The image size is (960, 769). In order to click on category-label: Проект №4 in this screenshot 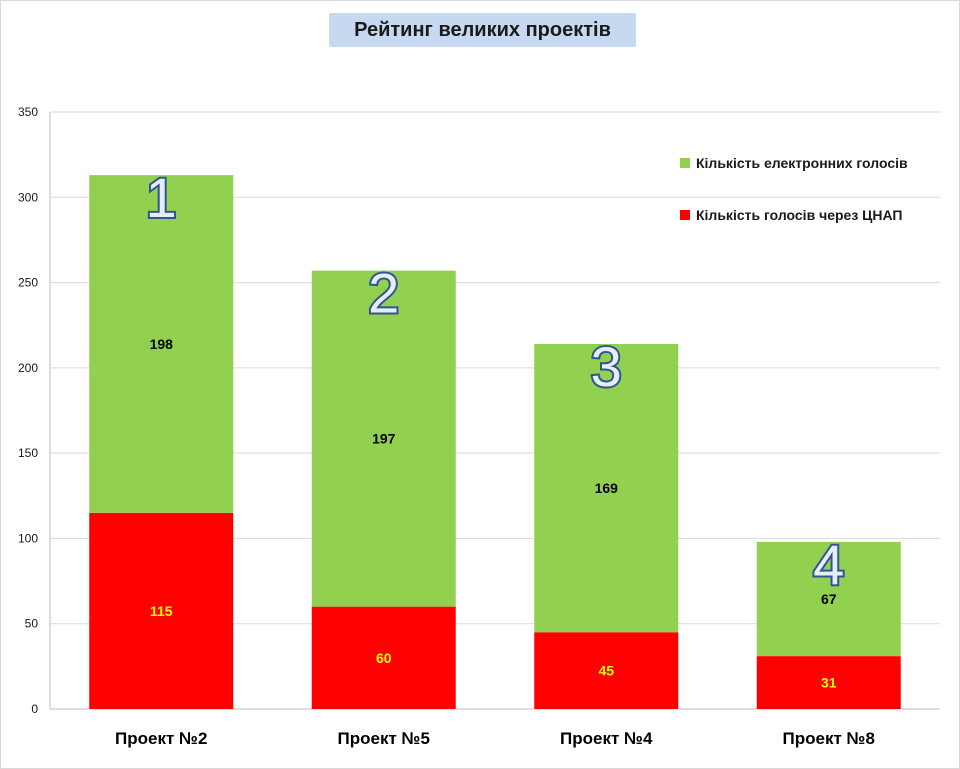, I will do `click(606, 738)`.